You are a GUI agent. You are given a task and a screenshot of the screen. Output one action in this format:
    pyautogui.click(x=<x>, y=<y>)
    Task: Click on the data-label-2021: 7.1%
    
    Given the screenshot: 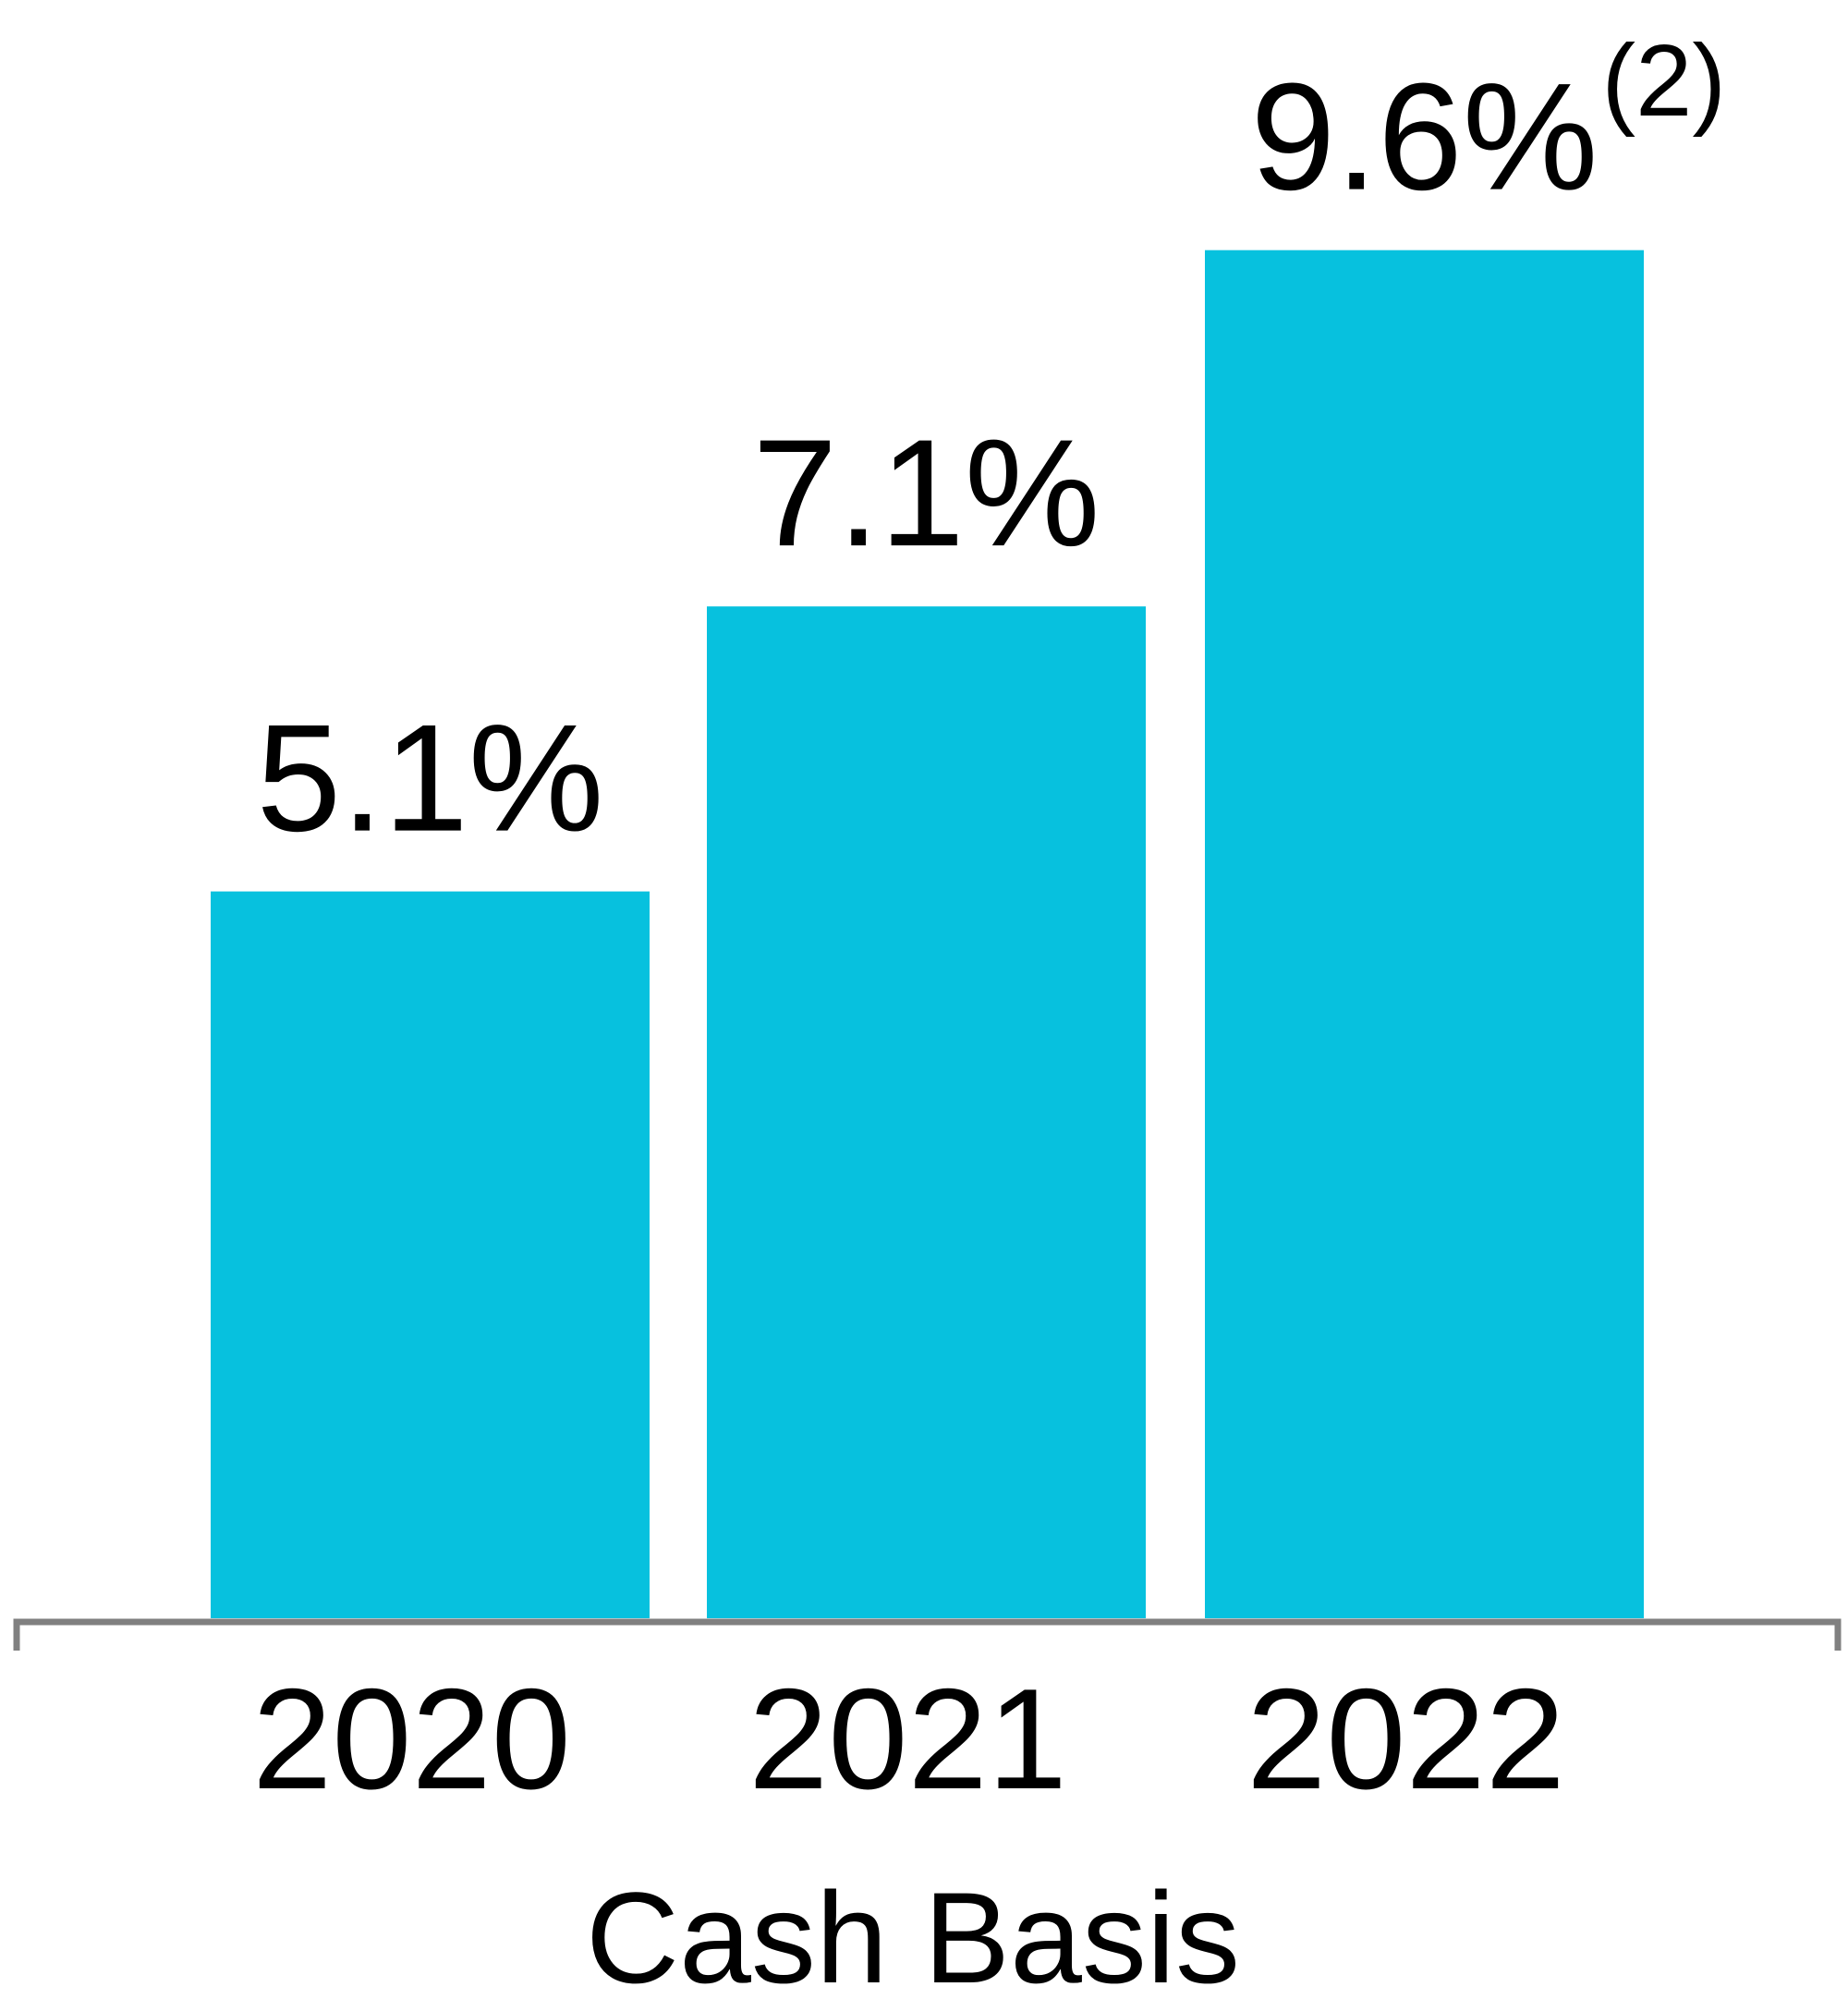 What is the action you would take?
    pyautogui.click(x=926, y=493)
    